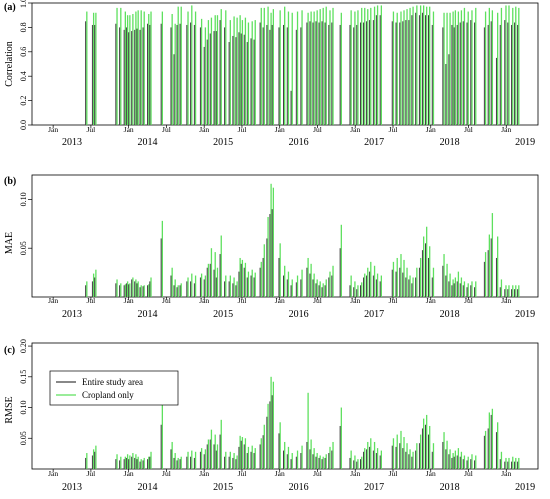 Image resolution: width=550 pixels, height=499 pixels. Describe the element at coordinates (23, 346) in the screenshot. I see `y-tick-label: 0.20` at that location.